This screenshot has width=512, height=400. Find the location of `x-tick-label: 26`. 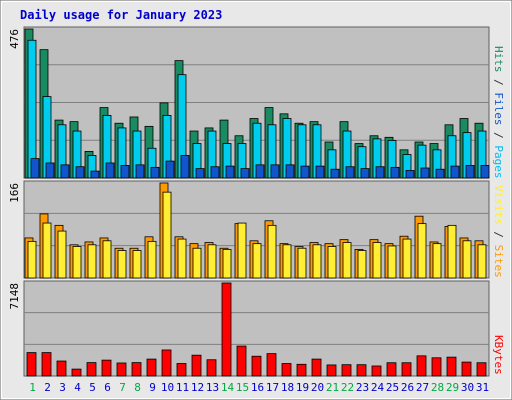

x-tick-label: 26 is located at coordinates (407, 387).